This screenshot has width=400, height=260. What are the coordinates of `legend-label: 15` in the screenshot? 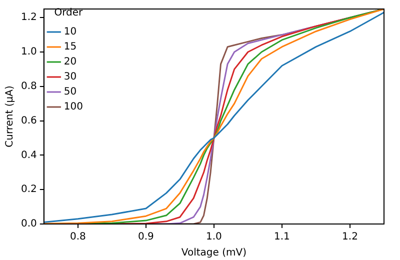 It's located at (70, 47).